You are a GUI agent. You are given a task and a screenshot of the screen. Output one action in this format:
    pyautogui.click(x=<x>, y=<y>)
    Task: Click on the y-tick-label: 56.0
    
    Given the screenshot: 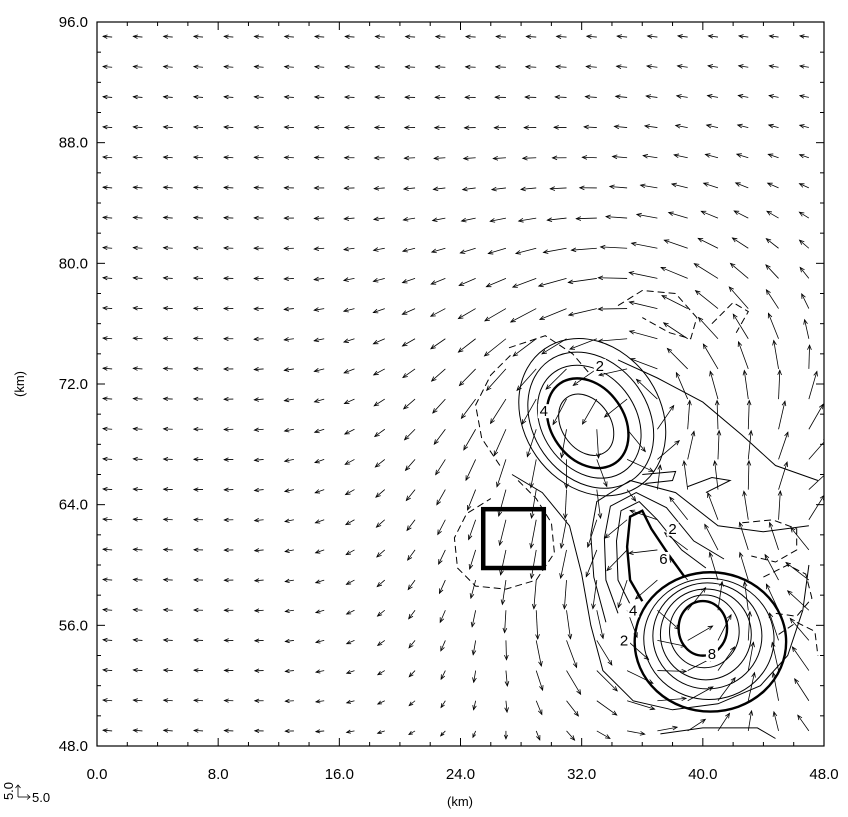 What is the action you would take?
    pyautogui.click(x=73, y=625)
    